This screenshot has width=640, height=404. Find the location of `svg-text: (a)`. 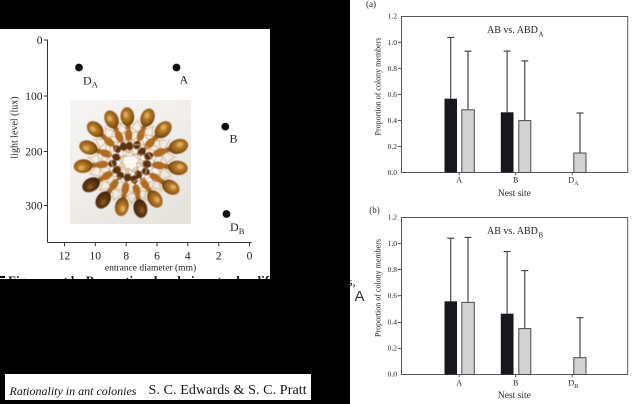

svg-text: (a) is located at coordinates (371, 4).